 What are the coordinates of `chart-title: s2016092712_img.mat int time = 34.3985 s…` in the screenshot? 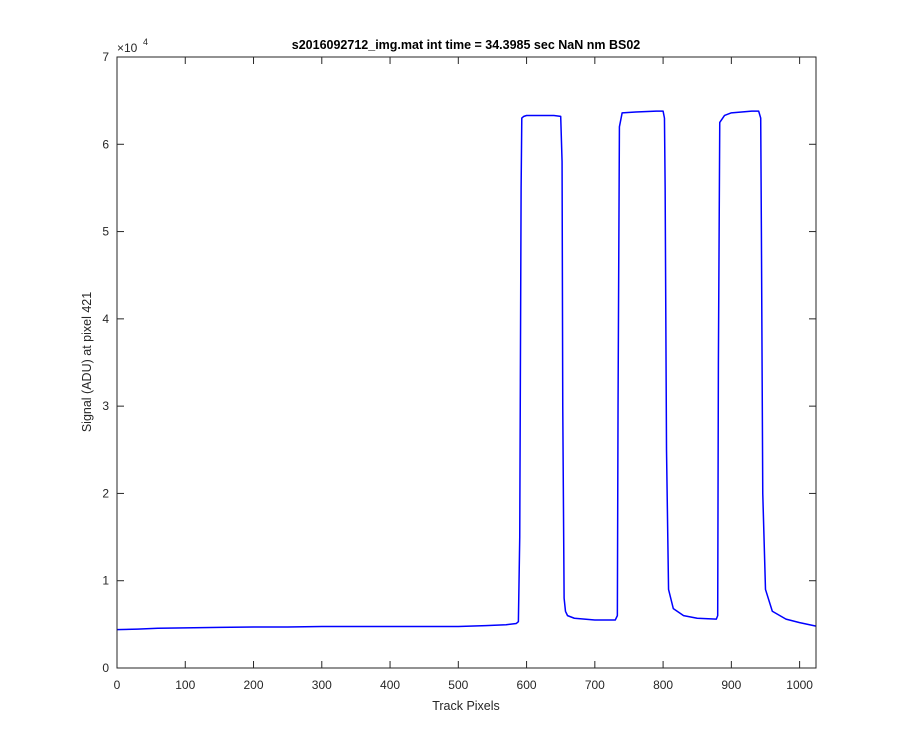 It's located at (466, 45).